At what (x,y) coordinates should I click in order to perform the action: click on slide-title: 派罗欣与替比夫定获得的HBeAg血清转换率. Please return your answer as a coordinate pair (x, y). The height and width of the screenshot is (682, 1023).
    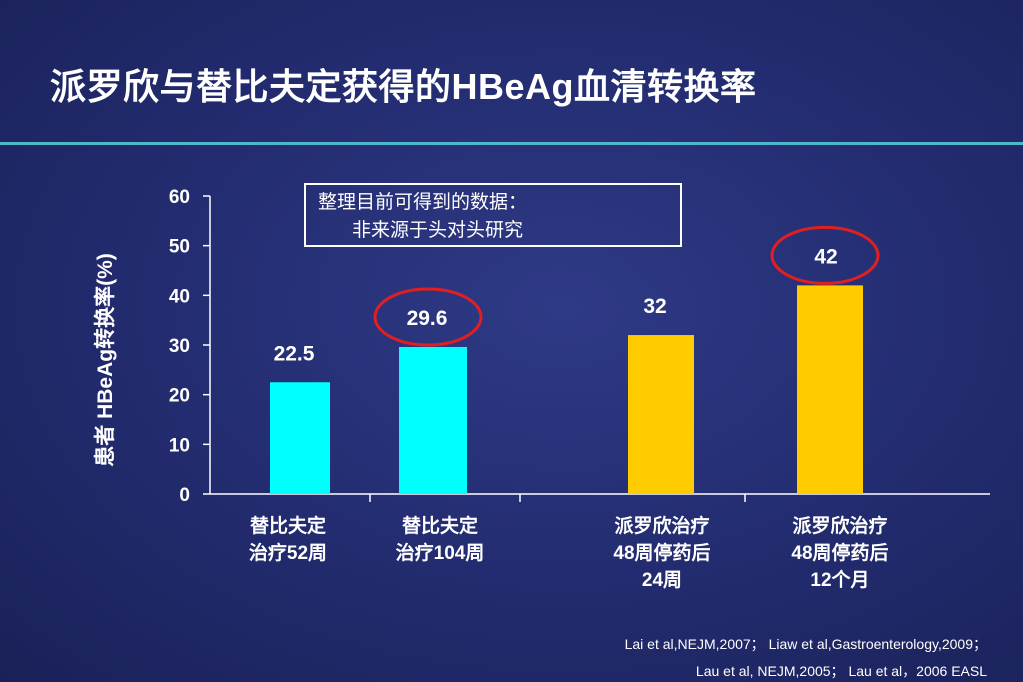
    Looking at the image, I should click on (403, 86).